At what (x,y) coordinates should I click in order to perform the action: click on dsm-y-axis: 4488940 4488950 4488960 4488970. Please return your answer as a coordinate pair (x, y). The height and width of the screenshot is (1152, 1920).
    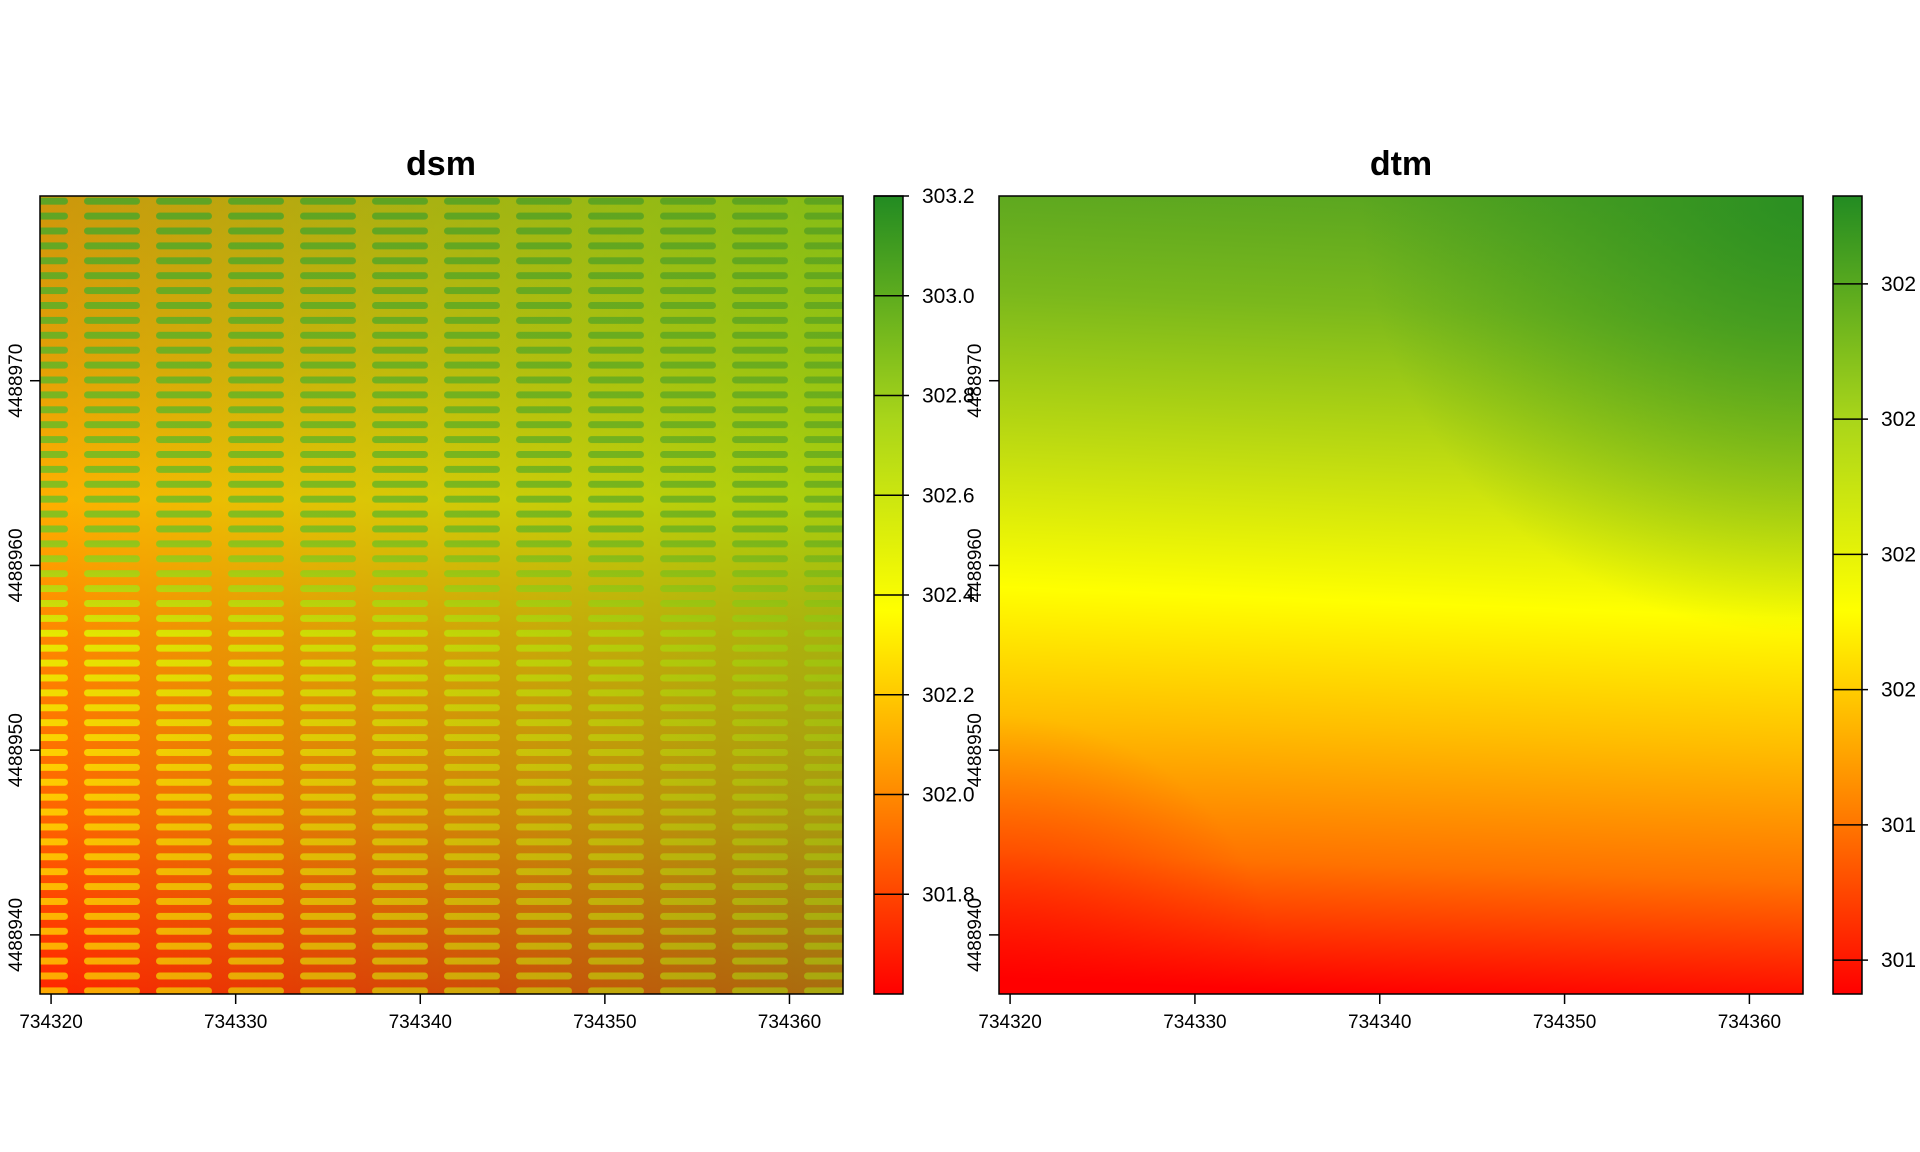
    Looking at the image, I should click on (23, 658).